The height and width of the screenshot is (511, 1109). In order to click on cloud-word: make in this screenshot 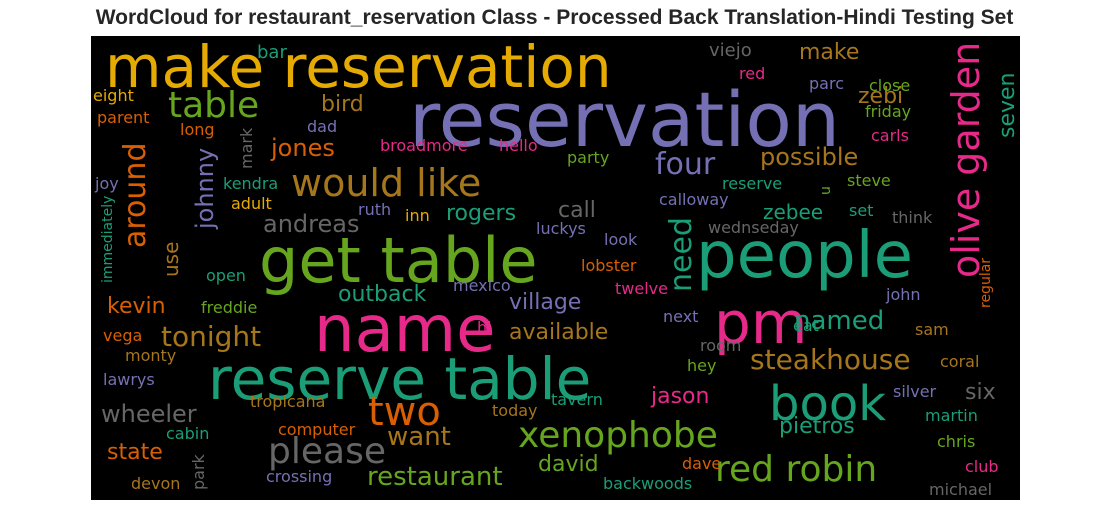, I will do `click(829, 52)`.